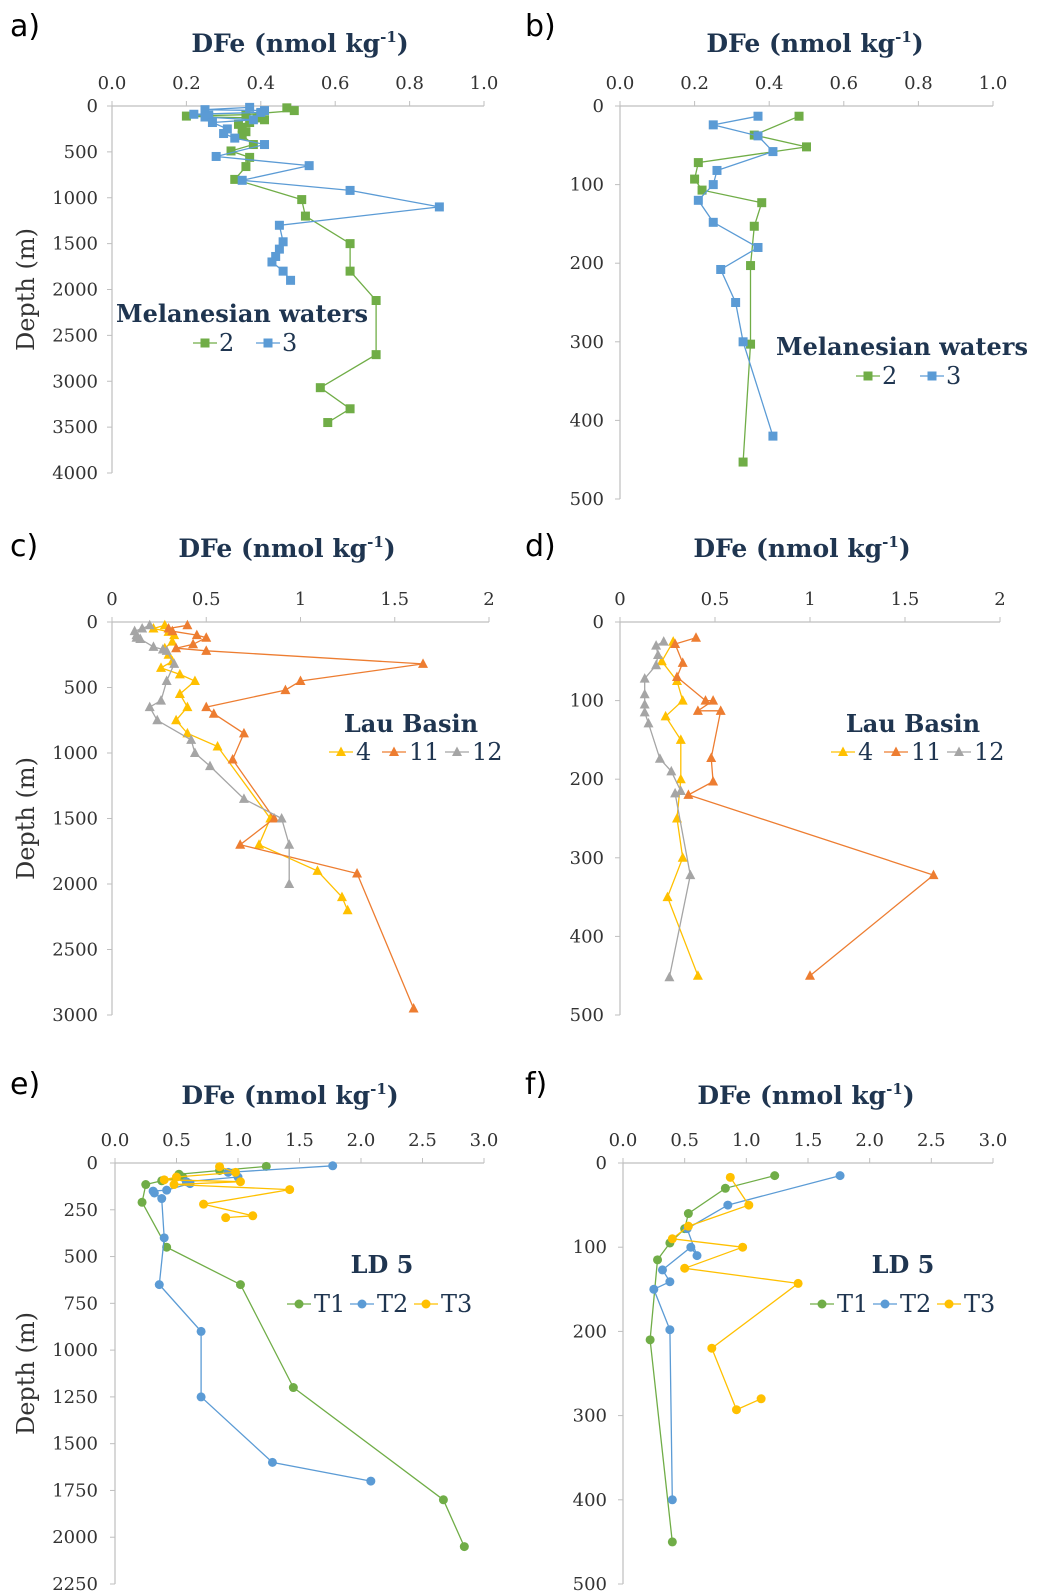  Describe the element at coordinates (26, 818) in the screenshot. I see `y-axis-title: Depth (m)` at that location.